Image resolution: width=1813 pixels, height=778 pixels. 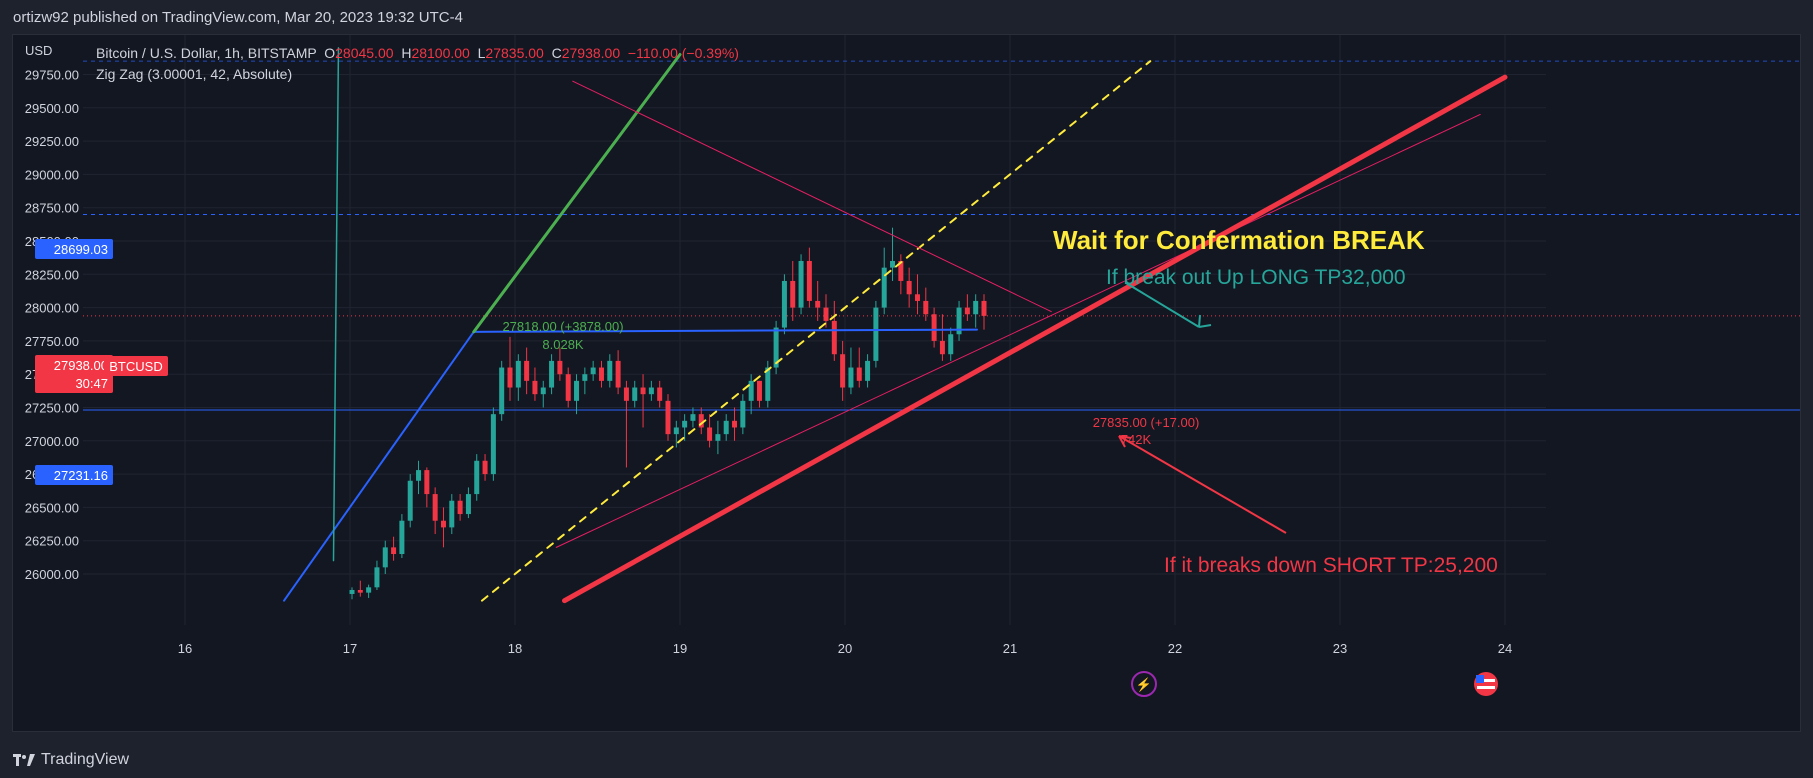 I want to click on lightning-event-icon, so click(x=1144, y=684).